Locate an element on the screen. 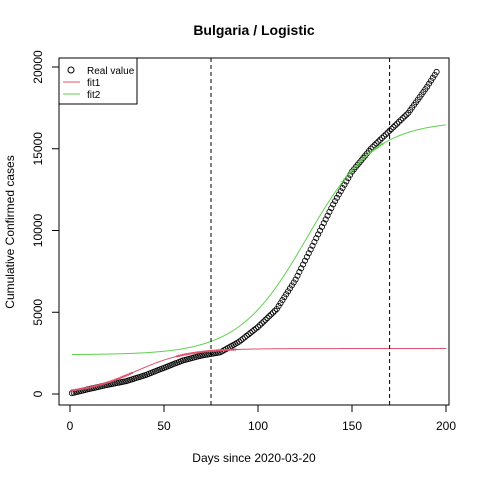  fit1-line is located at coordinates (258, 369).